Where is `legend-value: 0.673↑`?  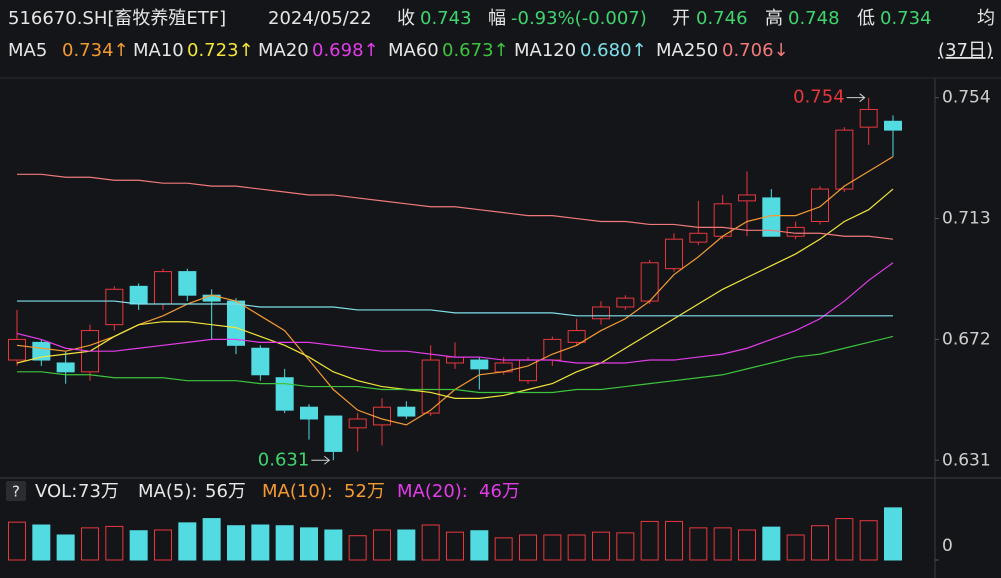
legend-value: 0.673↑ is located at coordinates (475, 50).